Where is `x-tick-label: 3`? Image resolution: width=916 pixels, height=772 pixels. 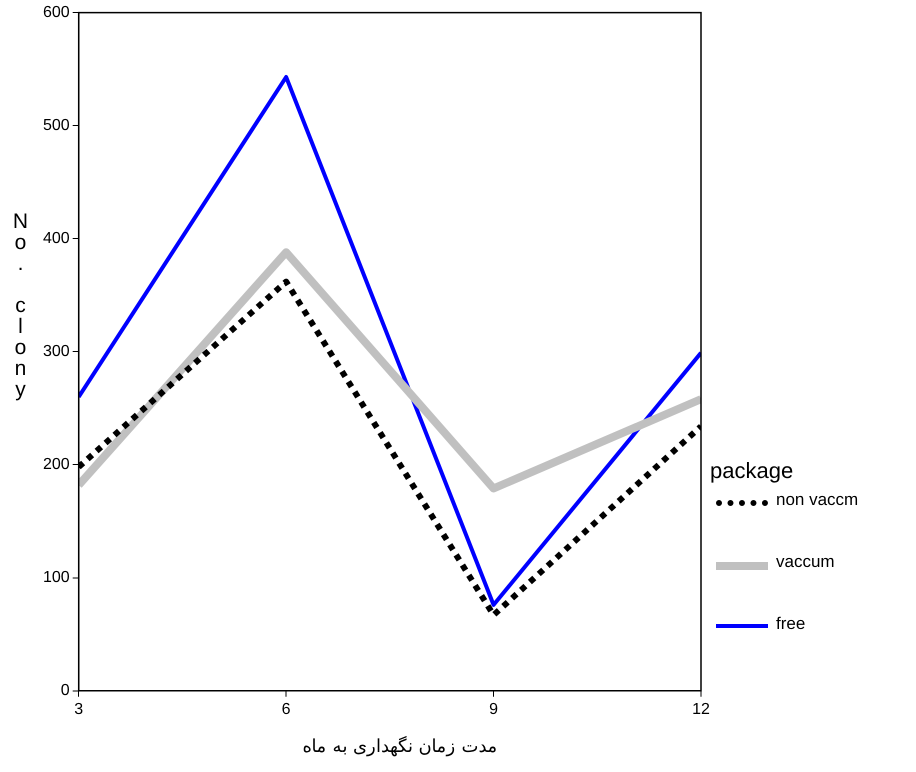 x-tick-label: 3 is located at coordinates (79, 709).